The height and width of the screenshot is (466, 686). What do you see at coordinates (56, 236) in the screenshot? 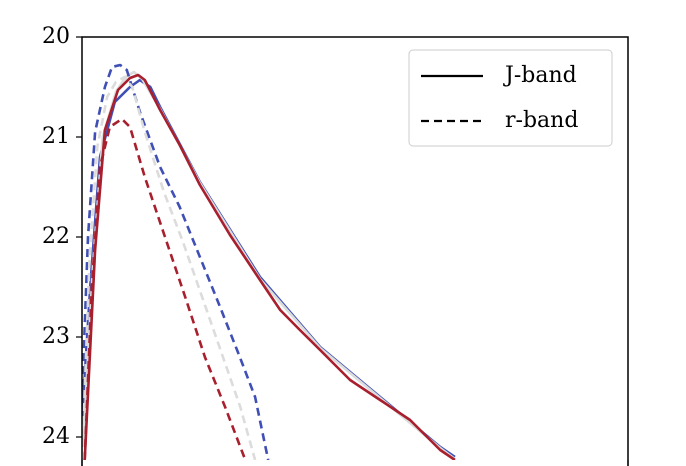
I see `y-tick-label: 22` at bounding box center [56, 236].